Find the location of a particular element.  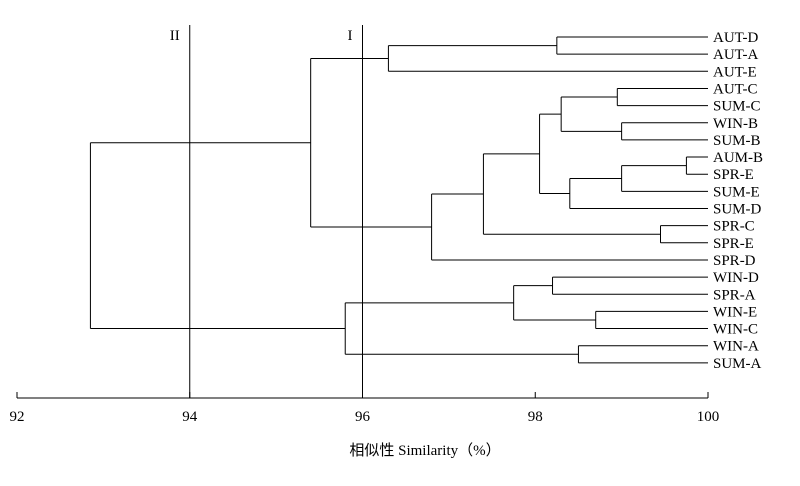

leaf-label: SPR-D is located at coordinates (734, 261).